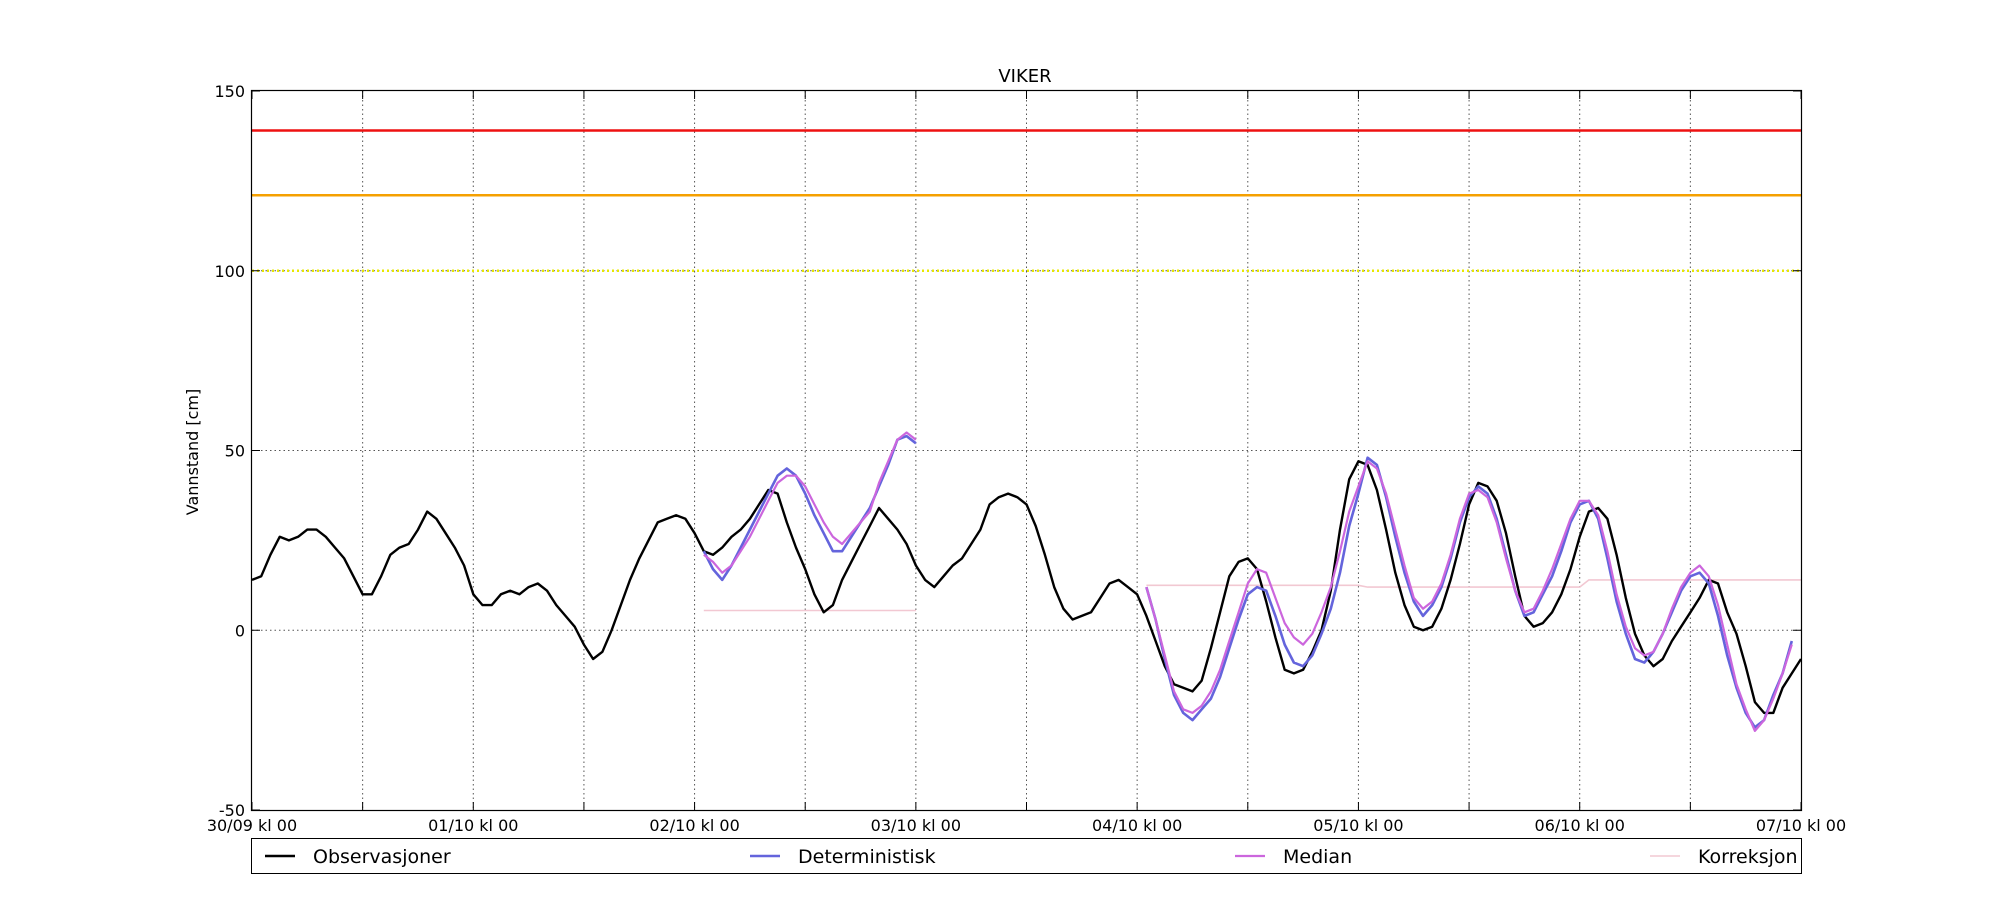 The height and width of the screenshot is (900, 2000). I want to click on x-tick-label: 06/10 kl 00, so click(1580, 825).